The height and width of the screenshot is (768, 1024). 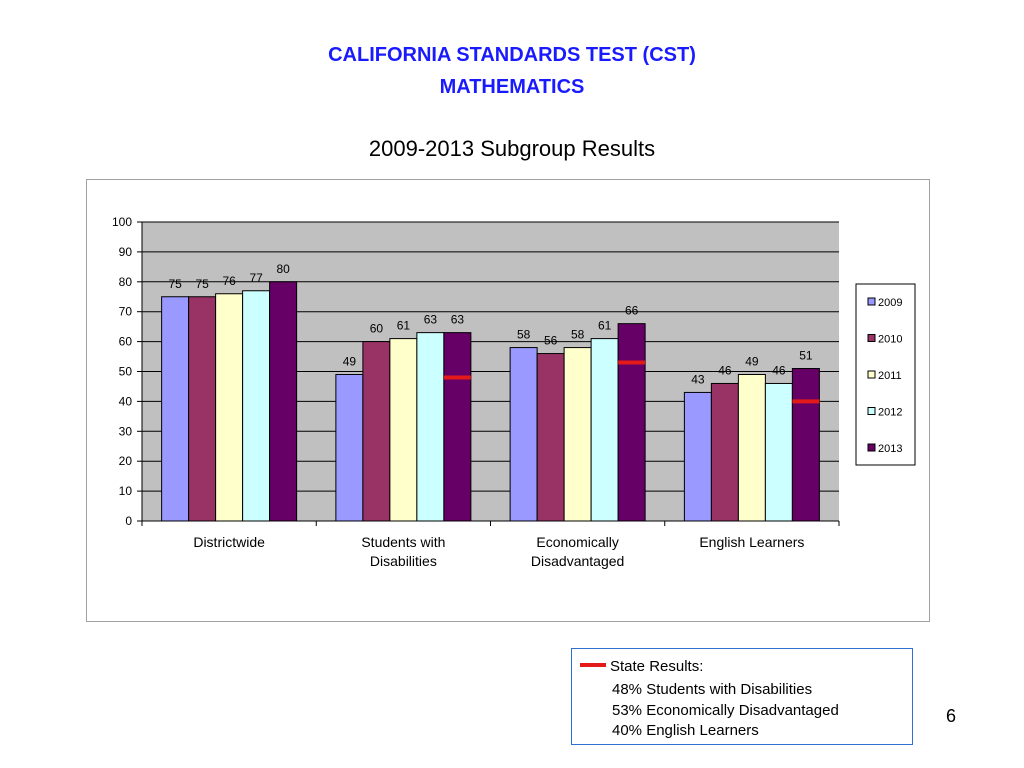 What do you see at coordinates (229, 542) in the screenshot?
I see `category-label: Districtwide` at bounding box center [229, 542].